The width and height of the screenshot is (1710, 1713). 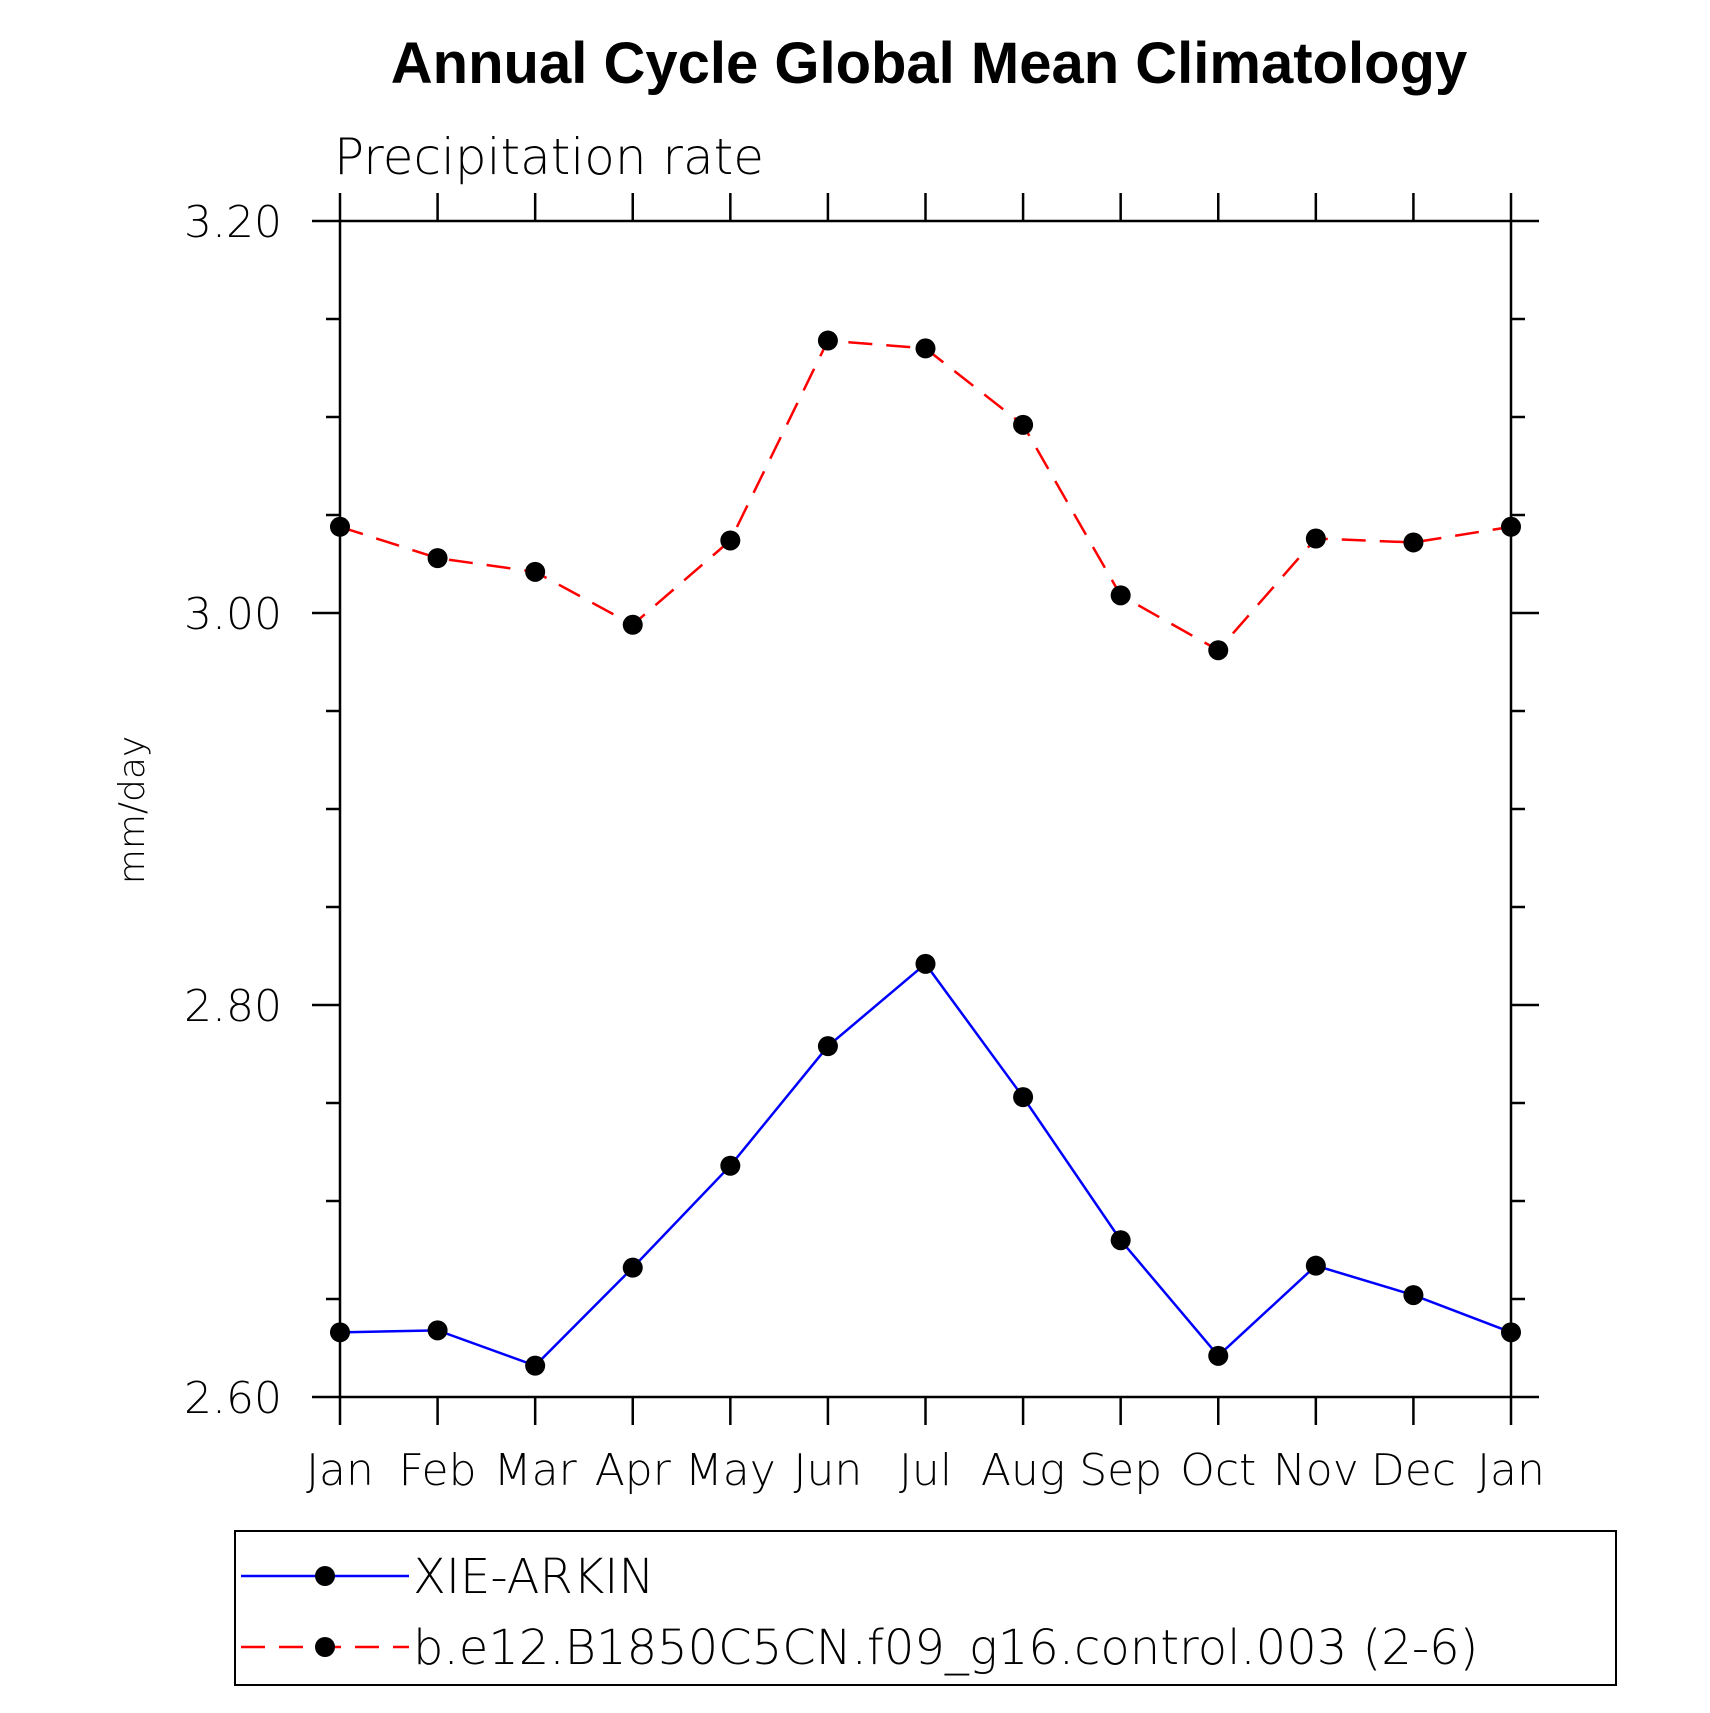 I want to click on y-tick-label: 3.20, so click(x=233, y=222).